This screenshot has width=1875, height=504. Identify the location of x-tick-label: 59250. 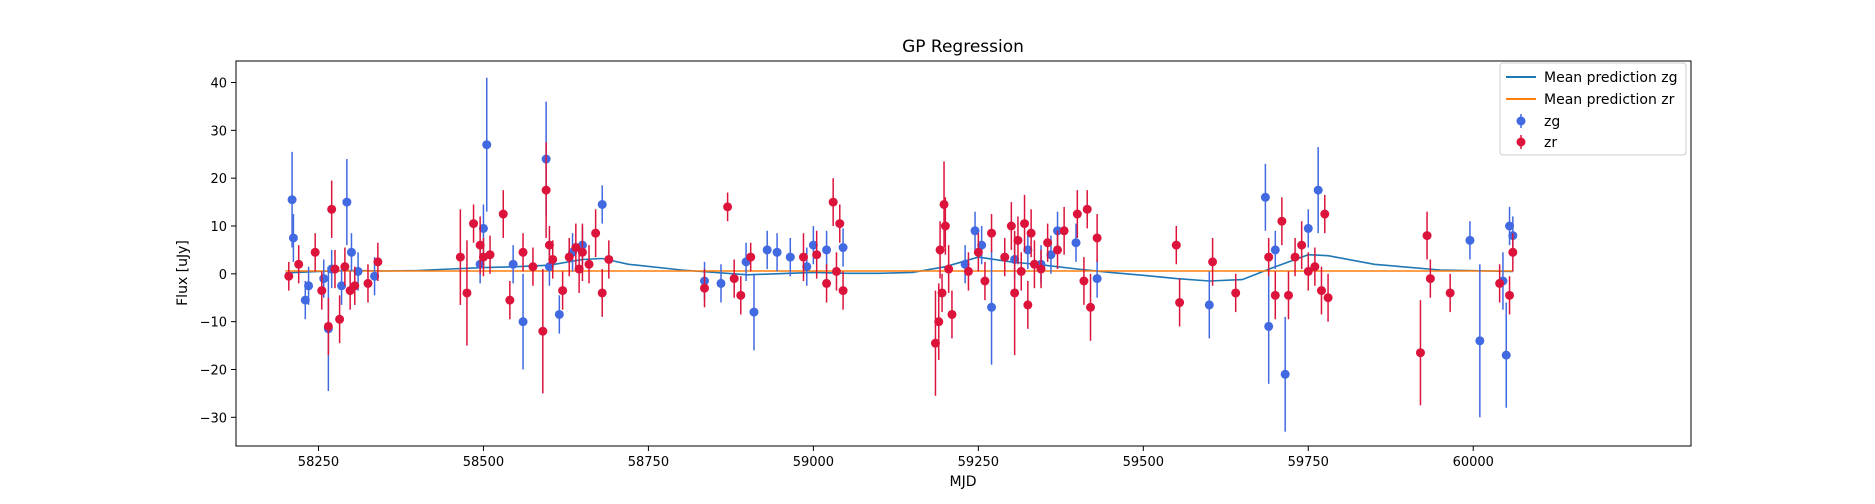
(978, 462).